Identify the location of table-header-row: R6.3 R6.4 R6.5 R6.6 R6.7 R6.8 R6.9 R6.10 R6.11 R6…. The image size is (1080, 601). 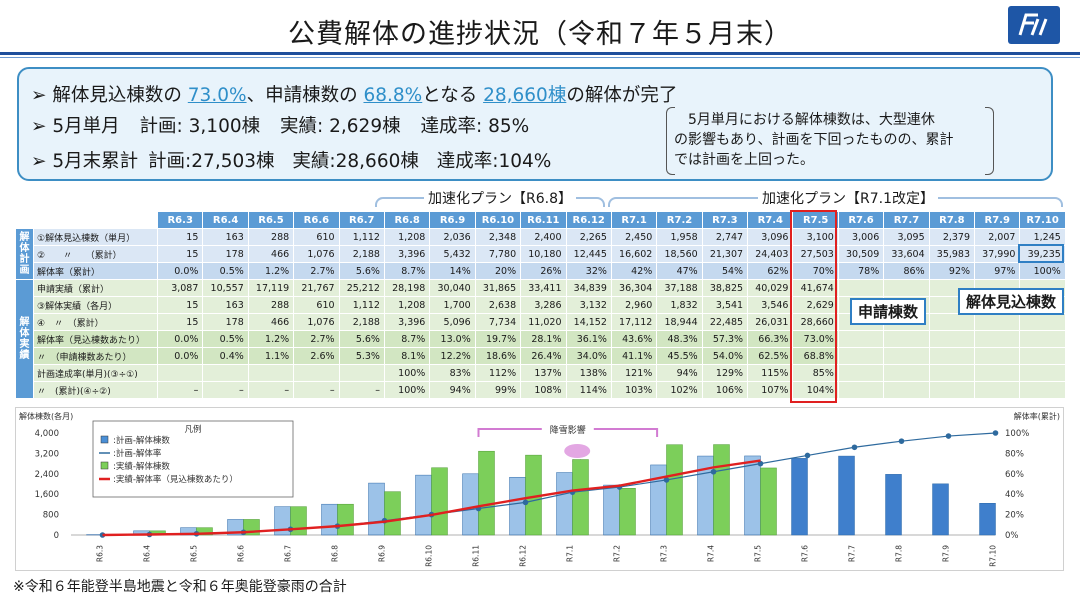
(540, 220).